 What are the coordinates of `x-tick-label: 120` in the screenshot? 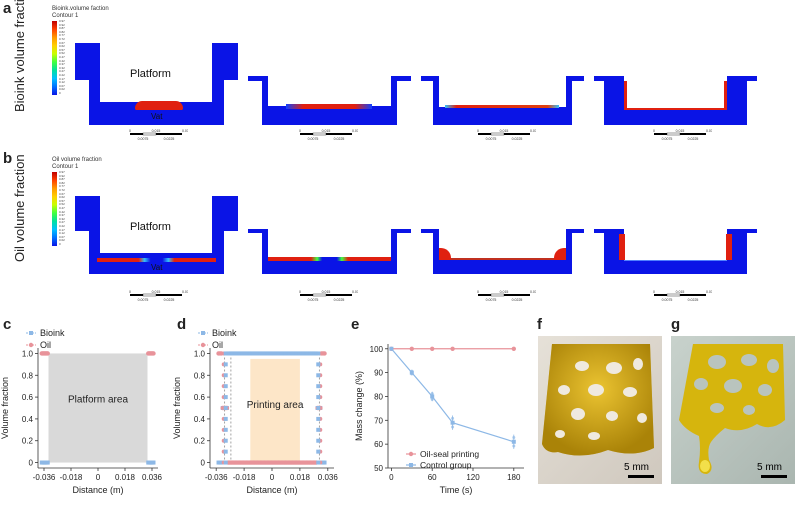 It's located at (473, 477).